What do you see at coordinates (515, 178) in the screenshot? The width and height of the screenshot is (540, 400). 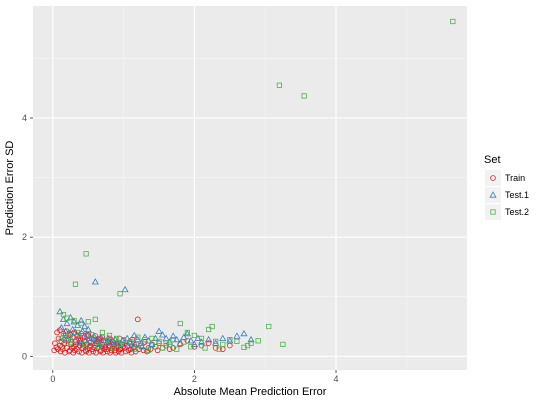 I see `legend-label-train: Train` at bounding box center [515, 178].